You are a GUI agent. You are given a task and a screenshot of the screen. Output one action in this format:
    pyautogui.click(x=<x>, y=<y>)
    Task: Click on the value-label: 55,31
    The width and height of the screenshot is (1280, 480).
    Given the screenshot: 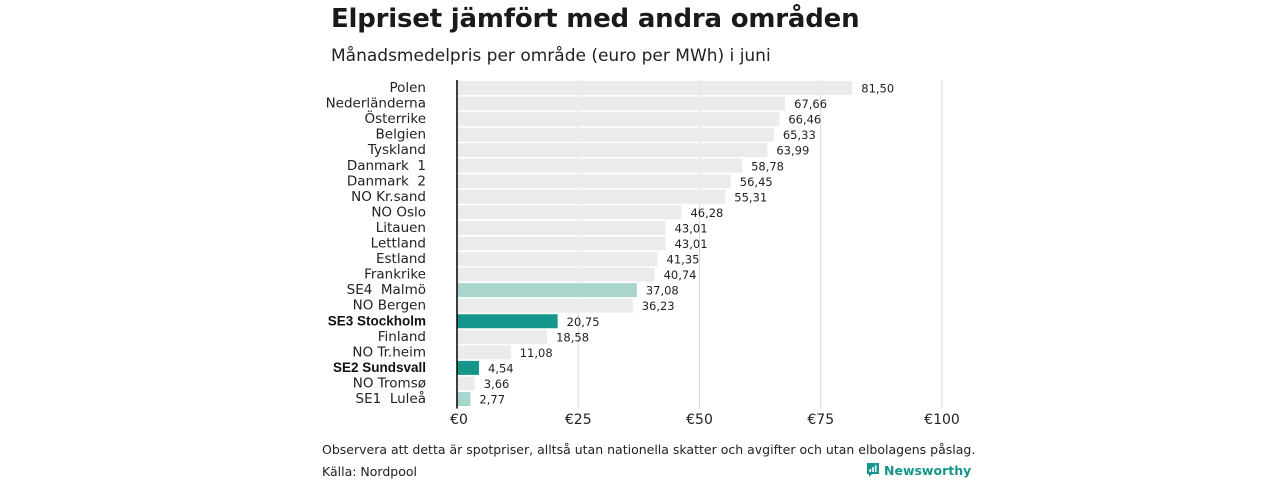 What is the action you would take?
    pyautogui.click(x=750, y=197)
    